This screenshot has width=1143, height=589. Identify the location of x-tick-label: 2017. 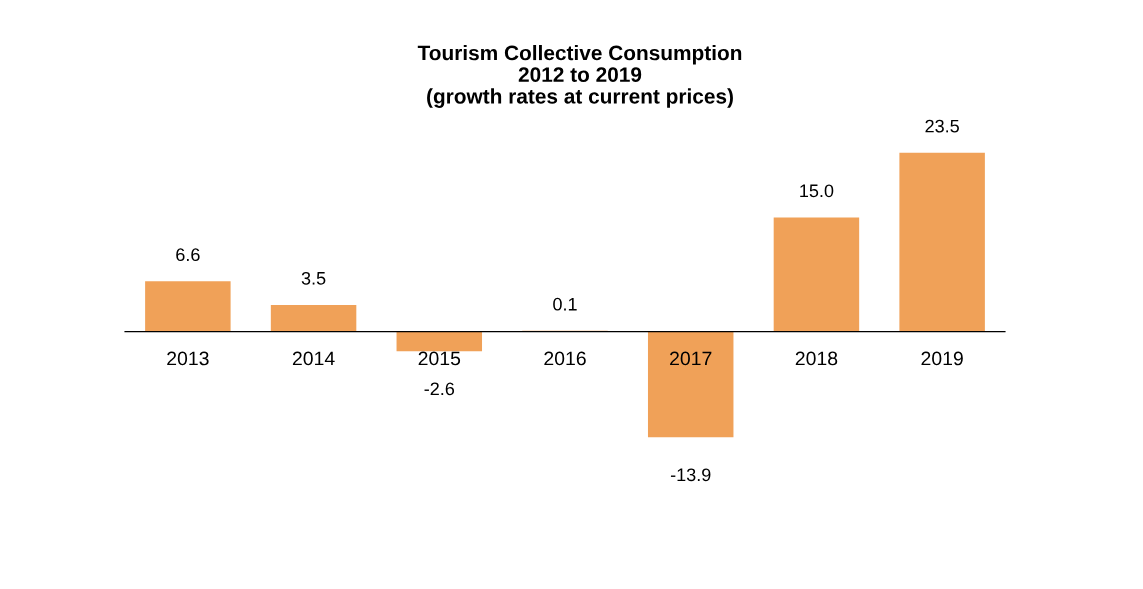
(691, 358).